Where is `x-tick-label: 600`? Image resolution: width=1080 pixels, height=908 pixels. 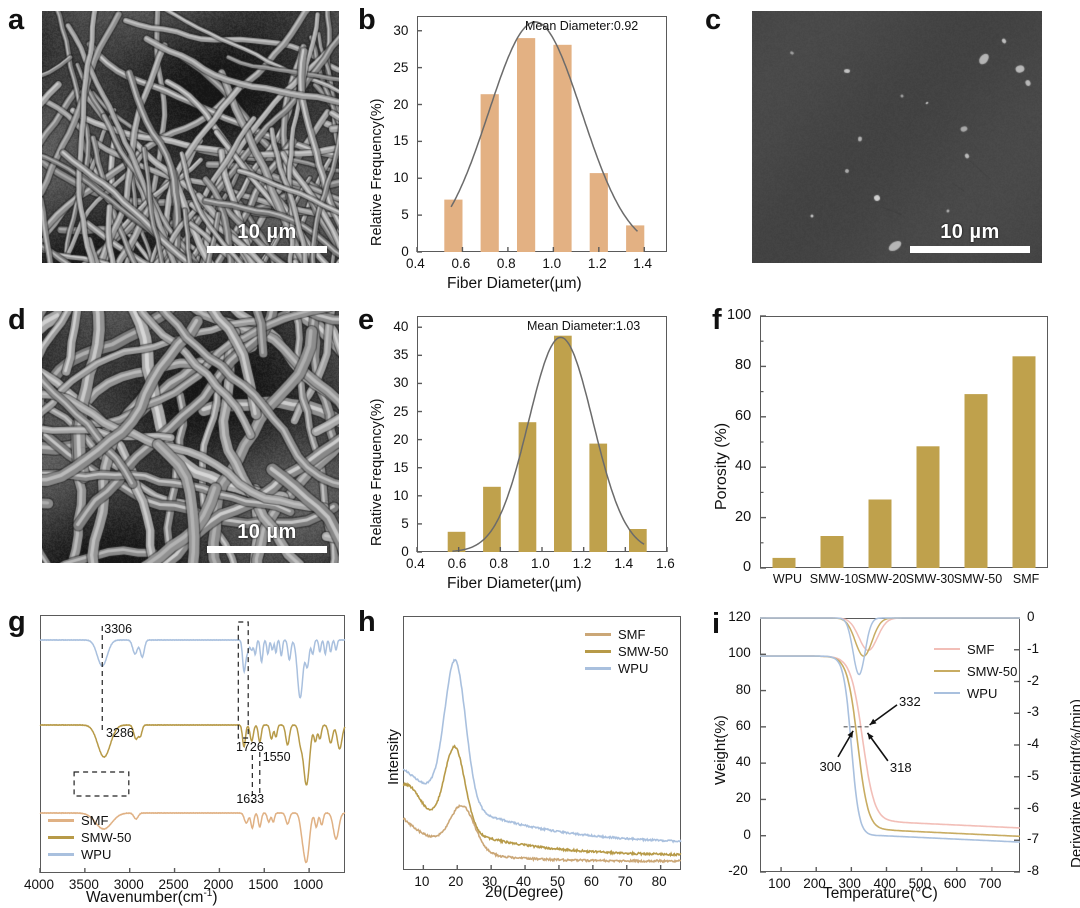 x-tick-label: 600 is located at coordinates (955, 883).